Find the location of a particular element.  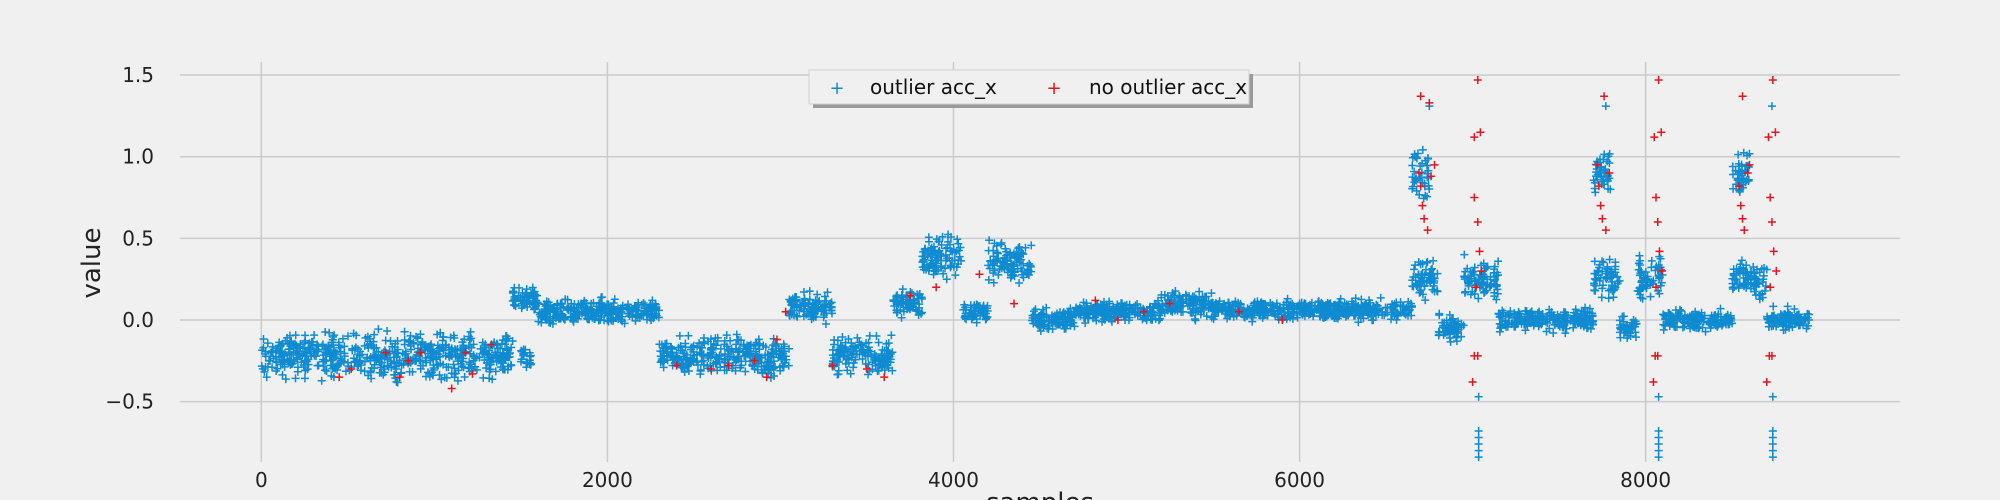

y-axis-label: value is located at coordinates (92, 262).